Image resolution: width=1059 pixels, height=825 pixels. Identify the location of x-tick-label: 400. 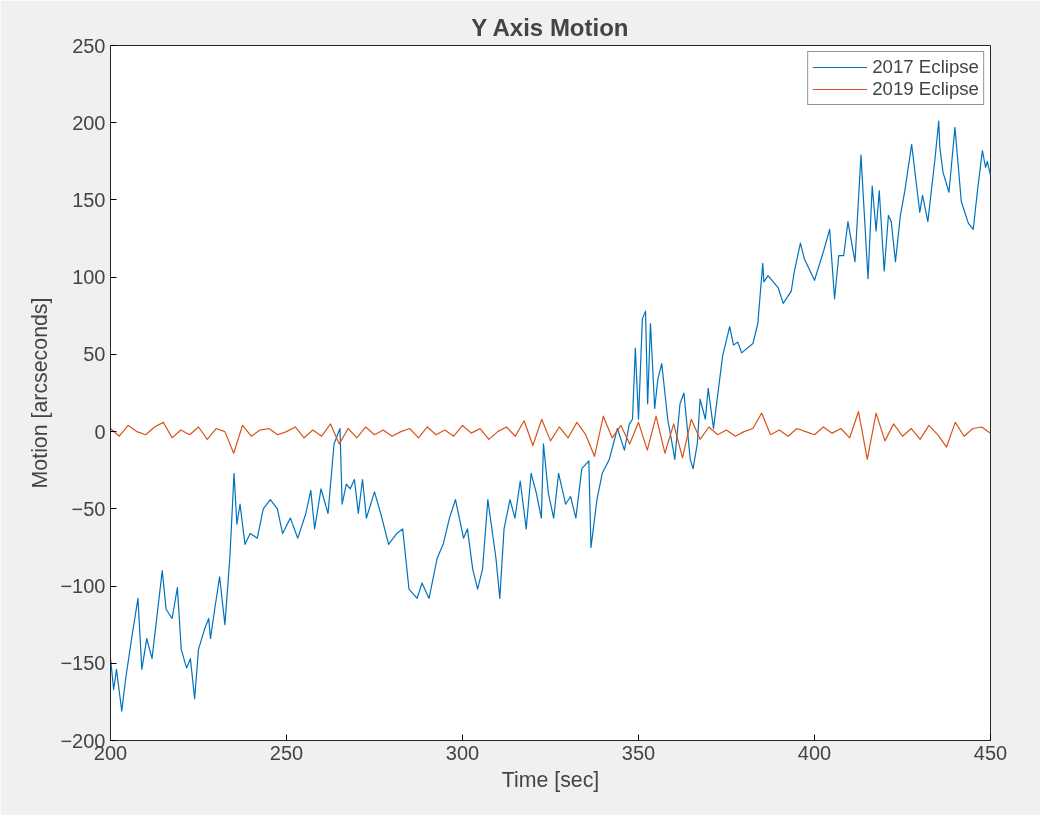
(814, 752).